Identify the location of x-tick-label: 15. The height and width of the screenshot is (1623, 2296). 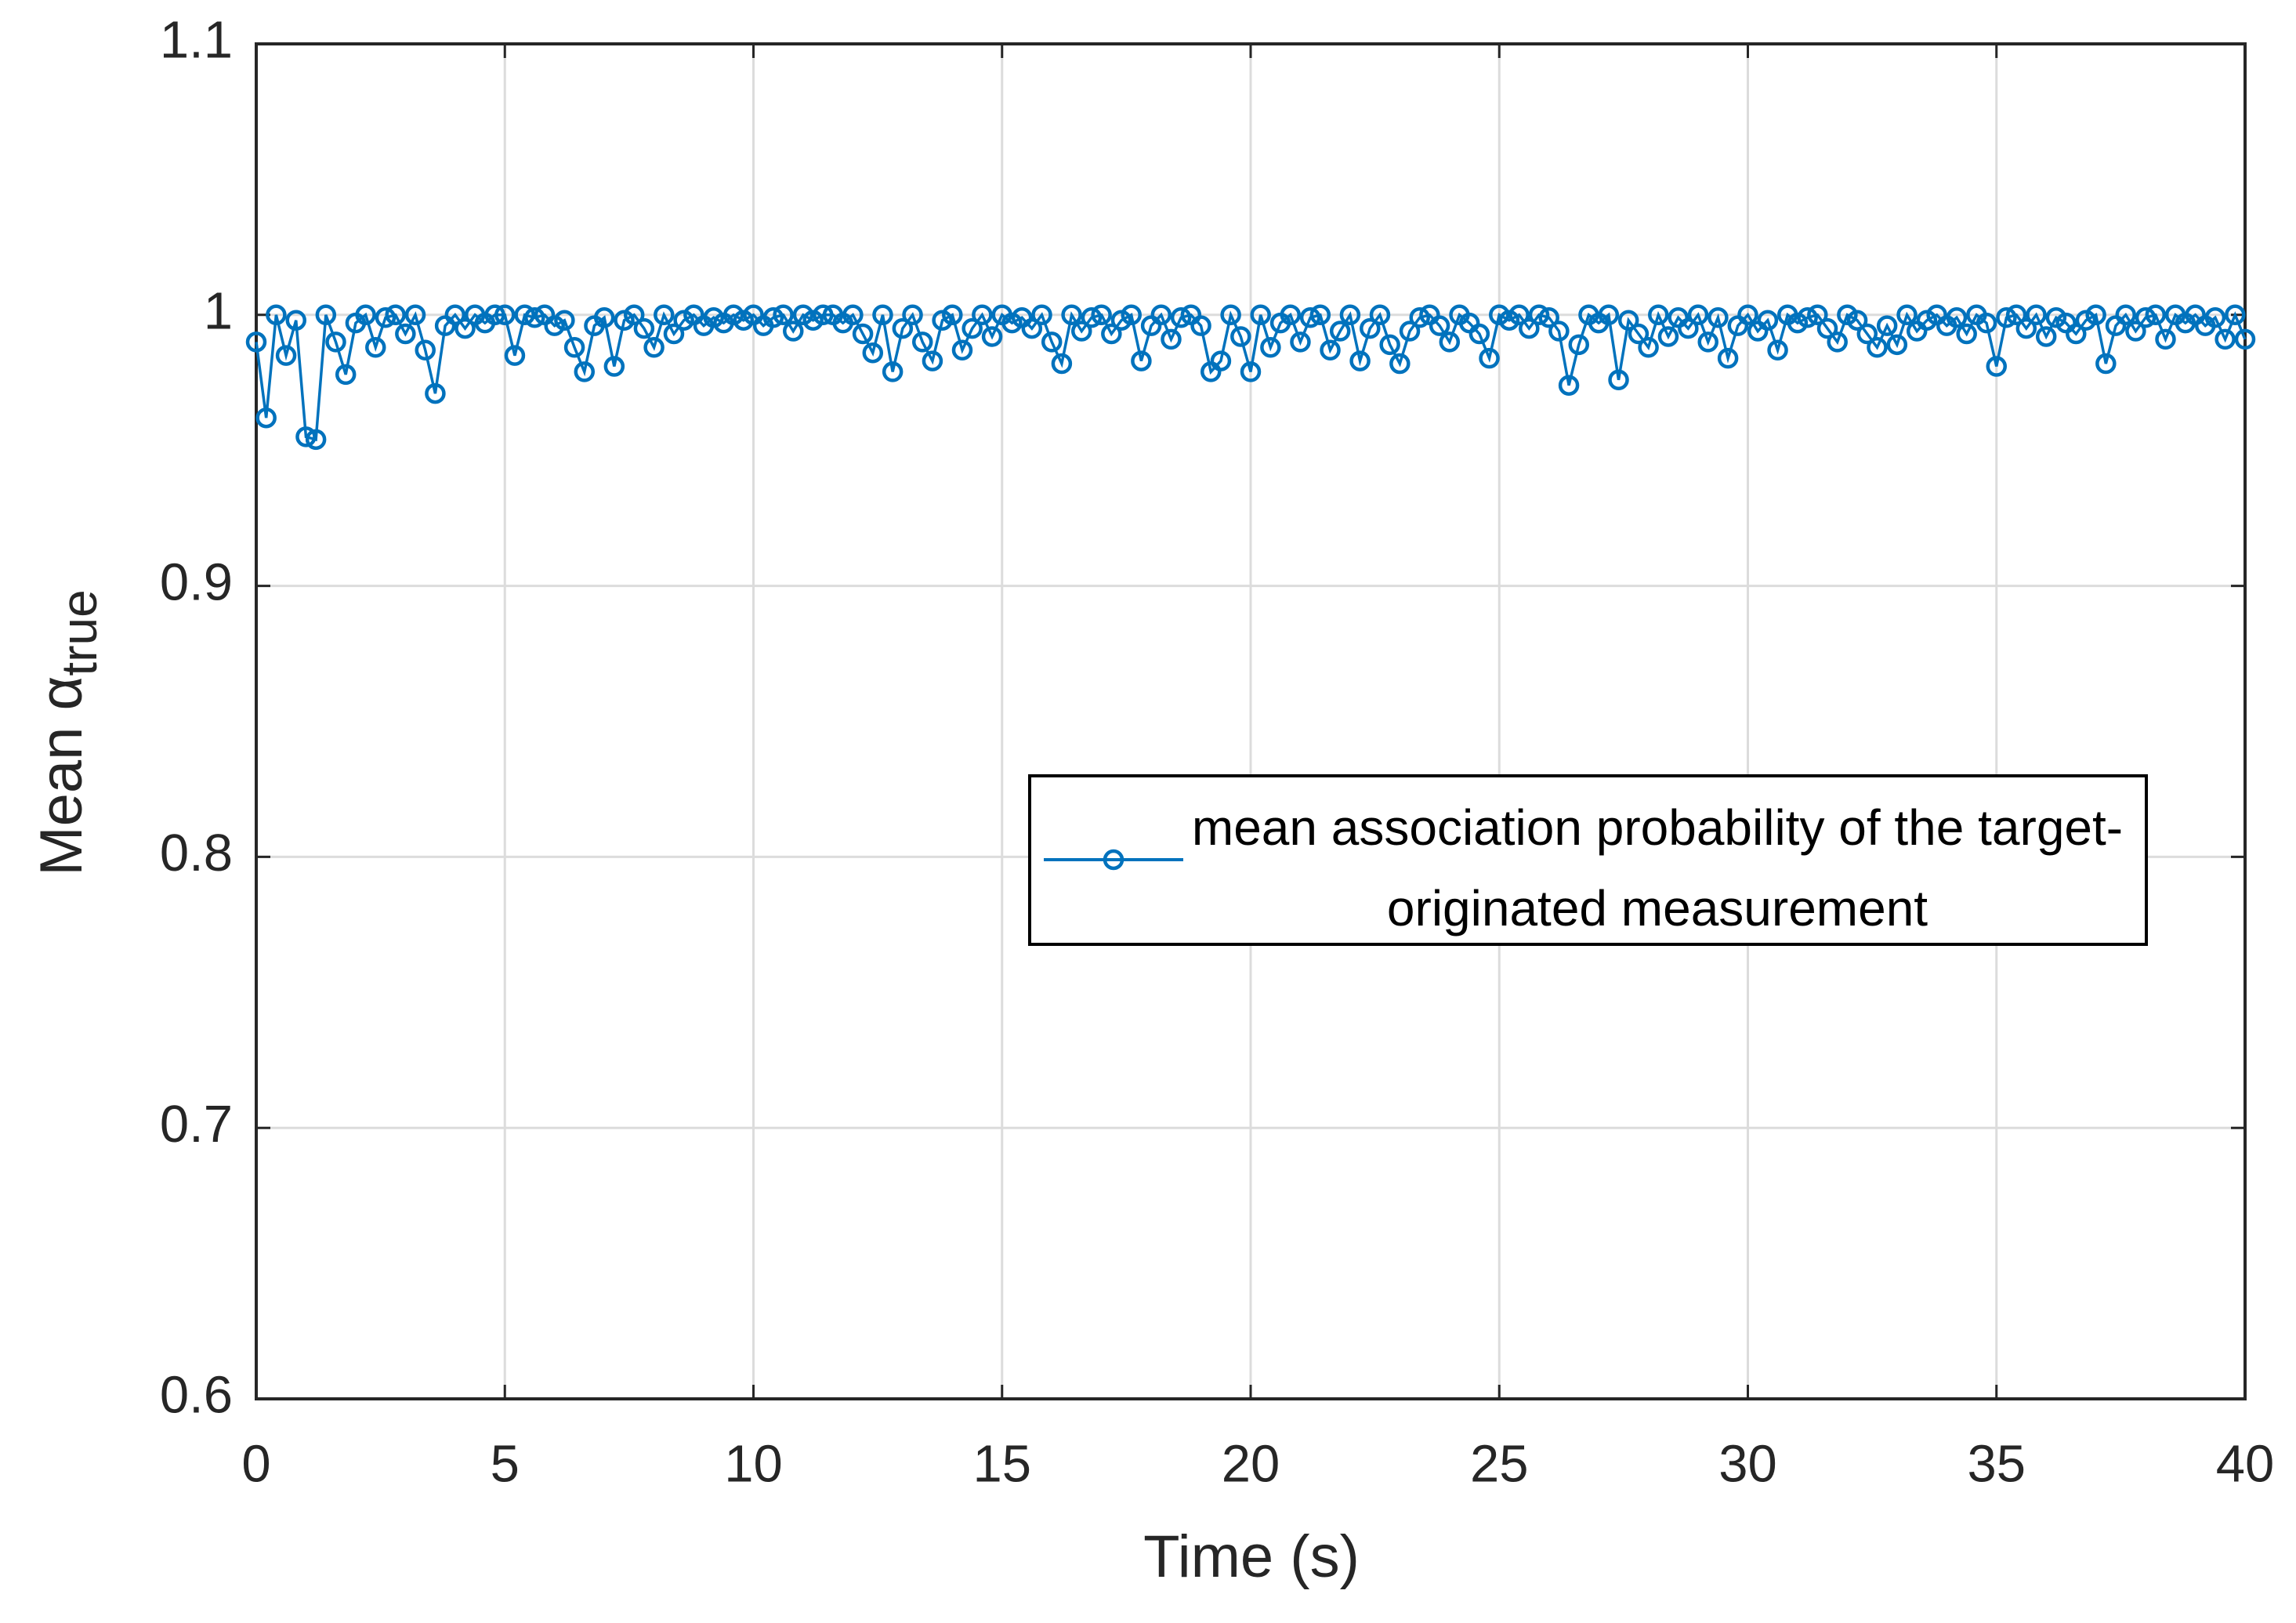
(1001, 1464).